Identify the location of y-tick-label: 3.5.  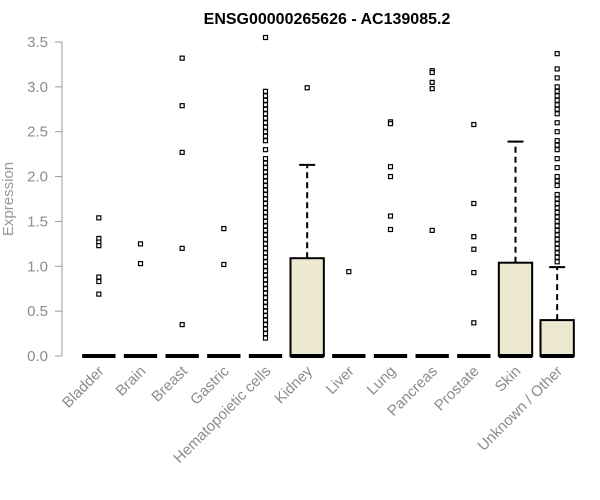
(37, 42).